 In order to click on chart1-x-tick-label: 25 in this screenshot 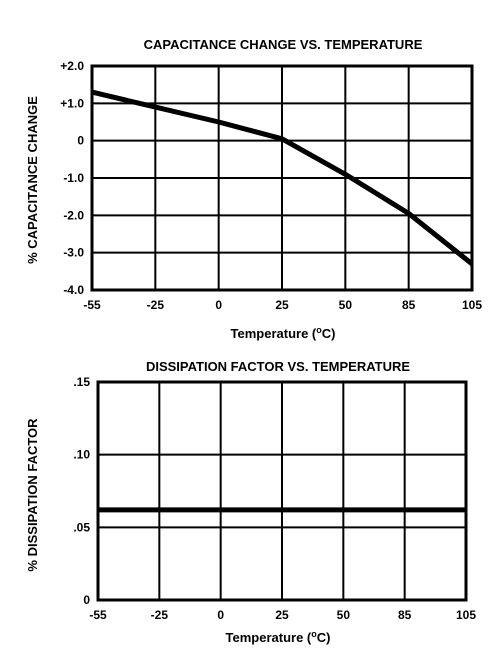, I will do `click(282, 305)`.